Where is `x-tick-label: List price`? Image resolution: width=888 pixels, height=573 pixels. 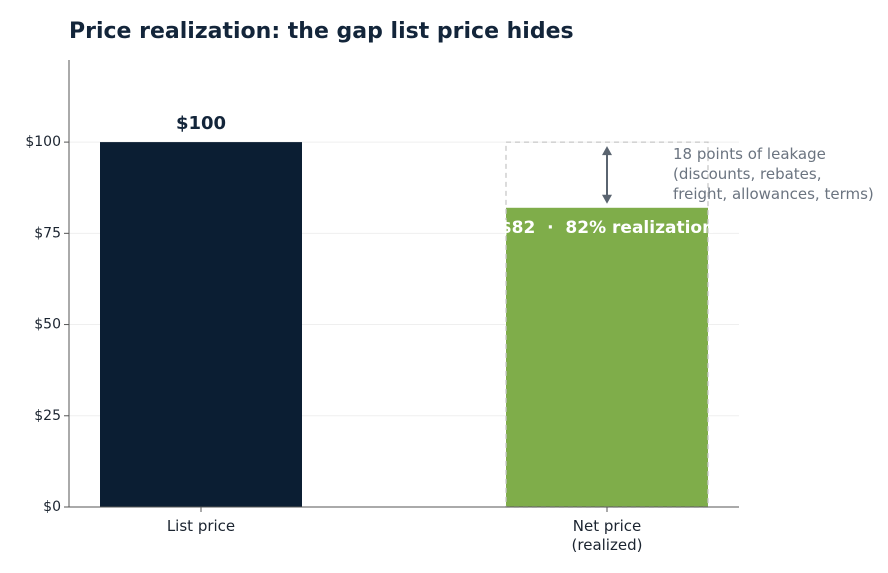
x-tick-label: List price is located at coordinates (201, 526).